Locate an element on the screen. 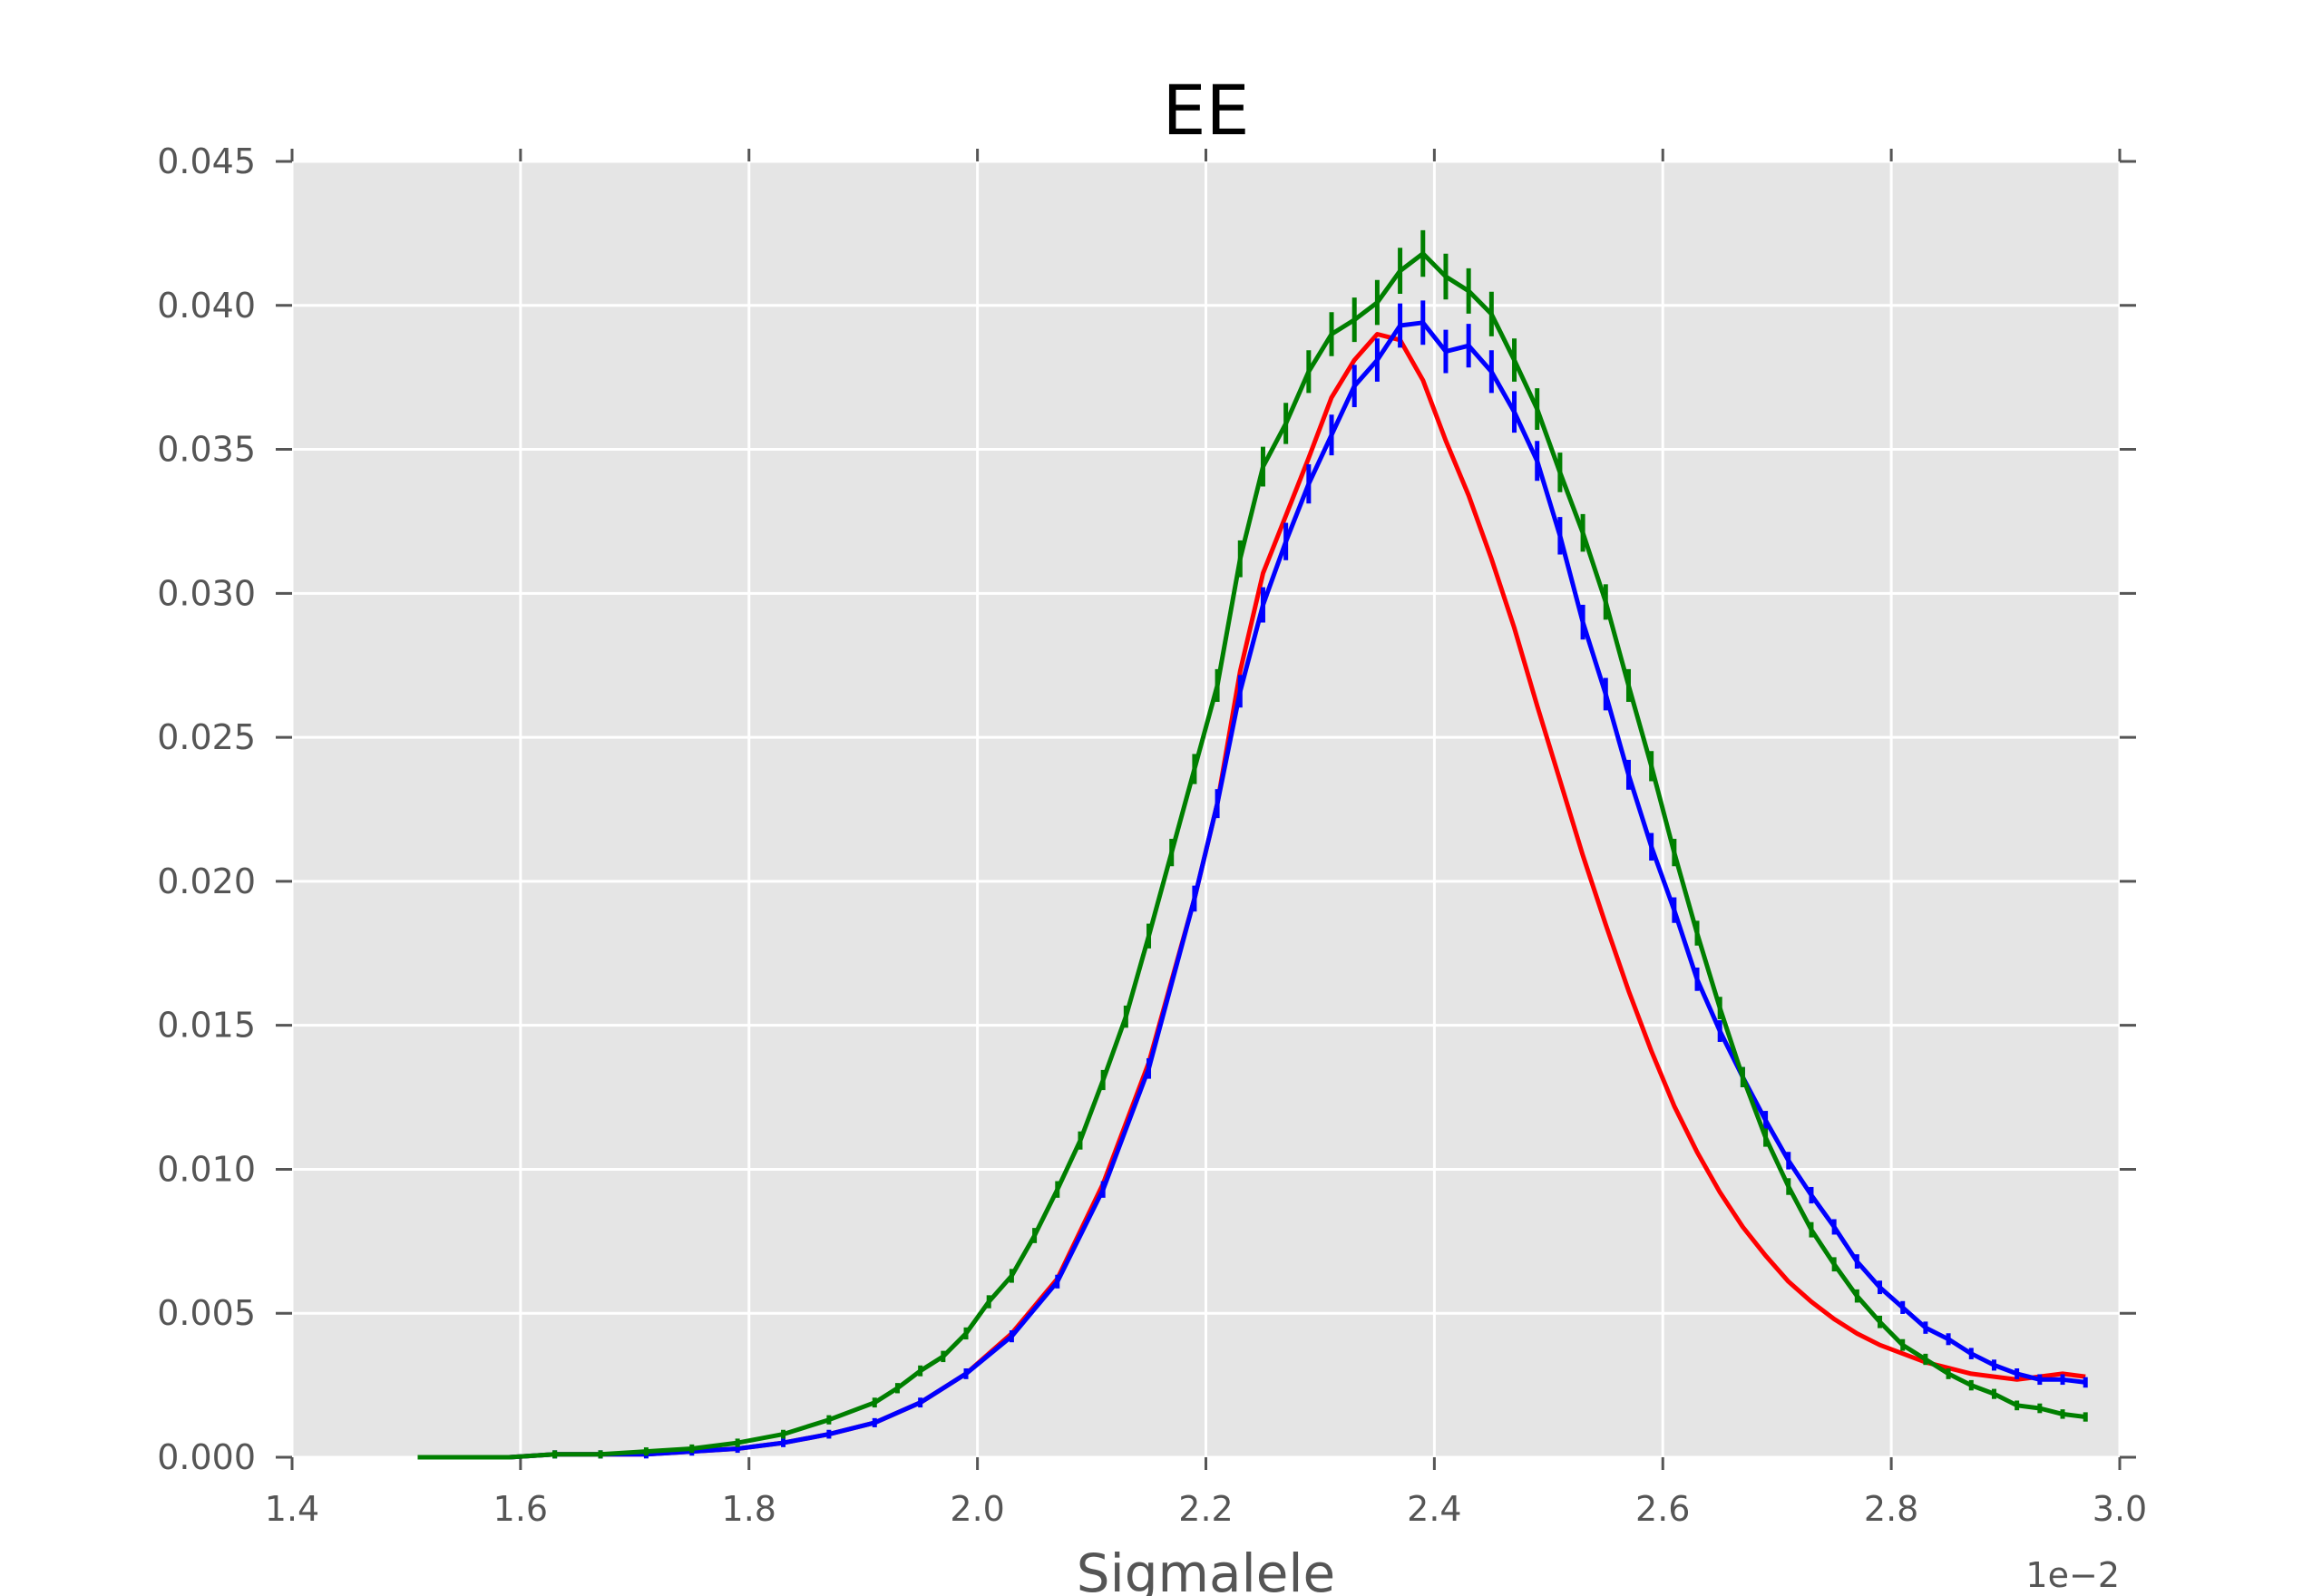  x-tick-label: 1.4 is located at coordinates (292, 1509).